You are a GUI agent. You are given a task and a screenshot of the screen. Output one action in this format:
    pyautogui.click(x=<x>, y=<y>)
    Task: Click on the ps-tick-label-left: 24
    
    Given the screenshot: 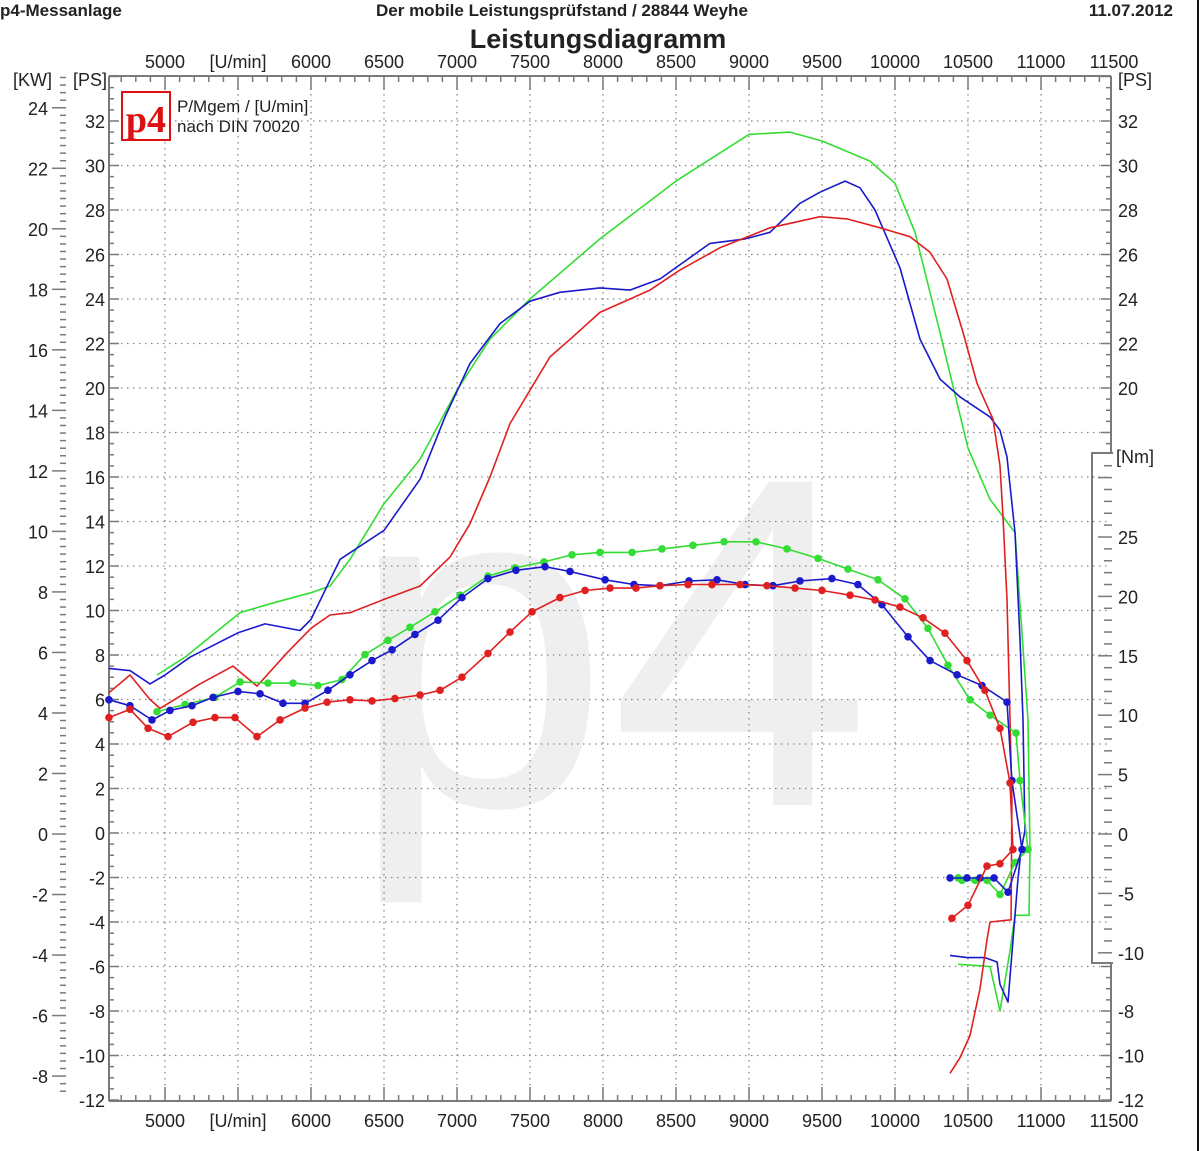 What is the action you would take?
    pyautogui.click(x=95, y=300)
    